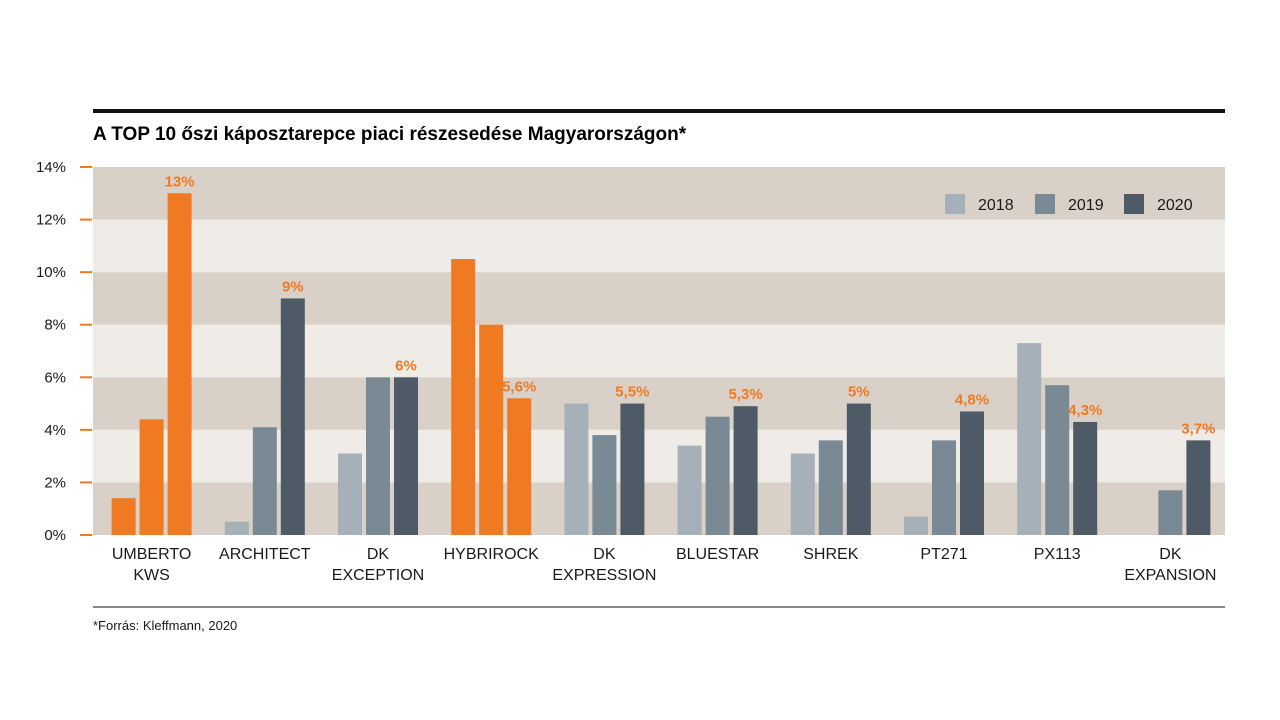  Describe the element at coordinates (64, 351) in the screenshot. I see `y-axis: 0% 2% 4% 6% 8% 10% 12% 14%` at that location.